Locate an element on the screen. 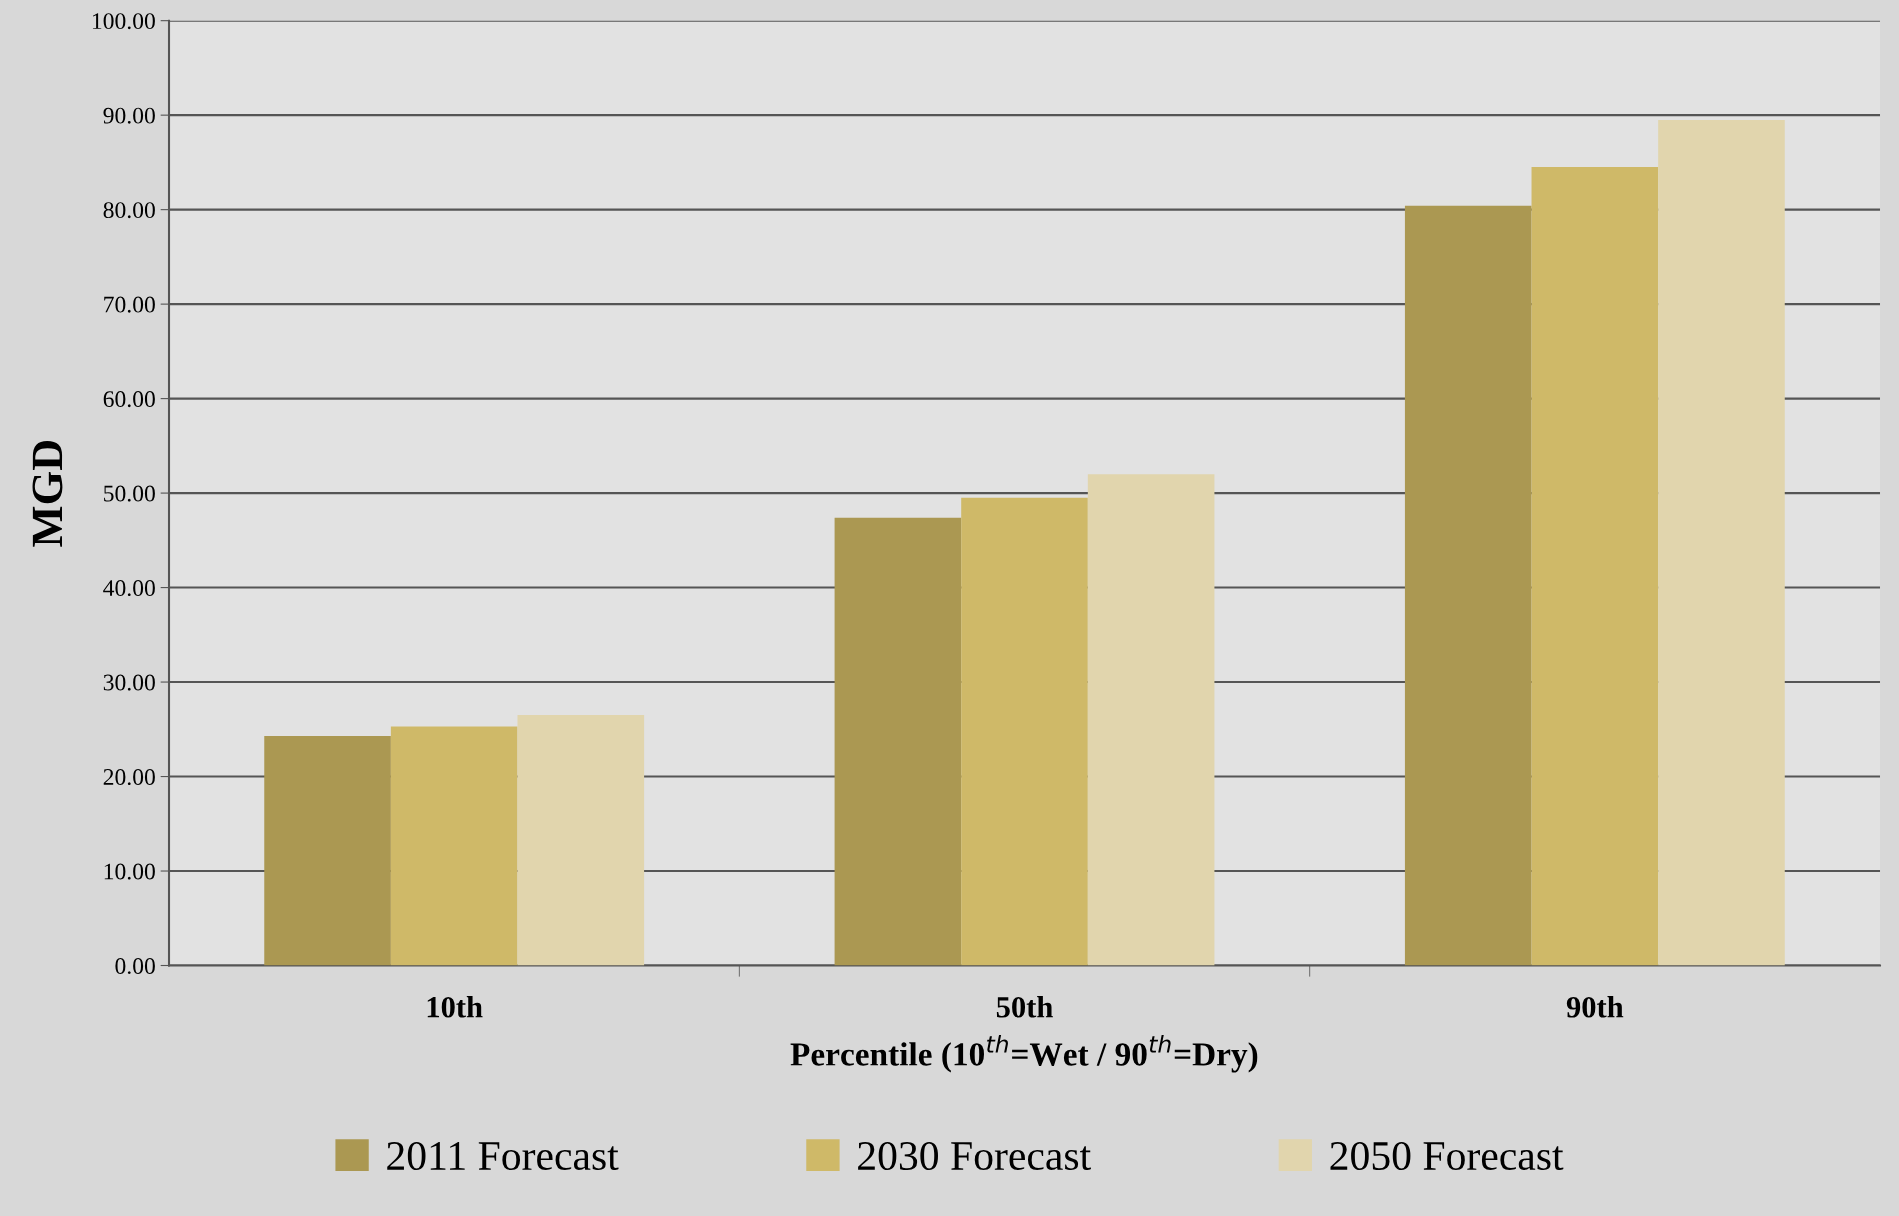 This screenshot has width=1899, height=1216. x-axis-title: Percentile (10$^{th}$=Wet / 90$^{th}$=Dry) is located at coordinates (1024, 1053).